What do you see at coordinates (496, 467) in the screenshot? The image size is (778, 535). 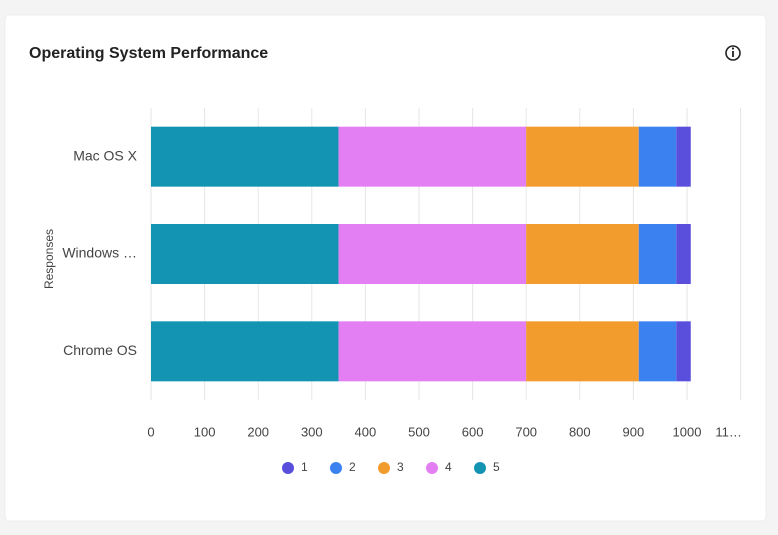 I see `legend-label: 5` at bounding box center [496, 467].